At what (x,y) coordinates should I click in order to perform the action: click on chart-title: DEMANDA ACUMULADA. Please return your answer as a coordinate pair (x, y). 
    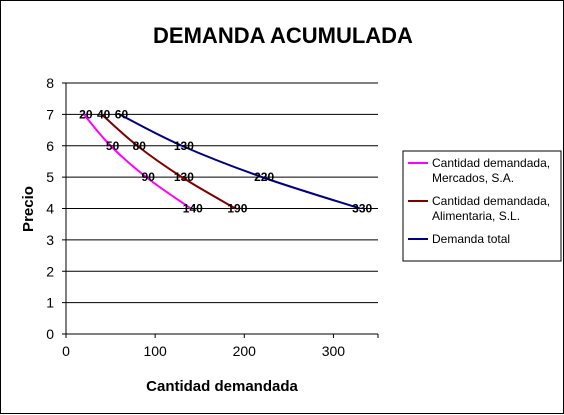
    Looking at the image, I should click on (283, 35).